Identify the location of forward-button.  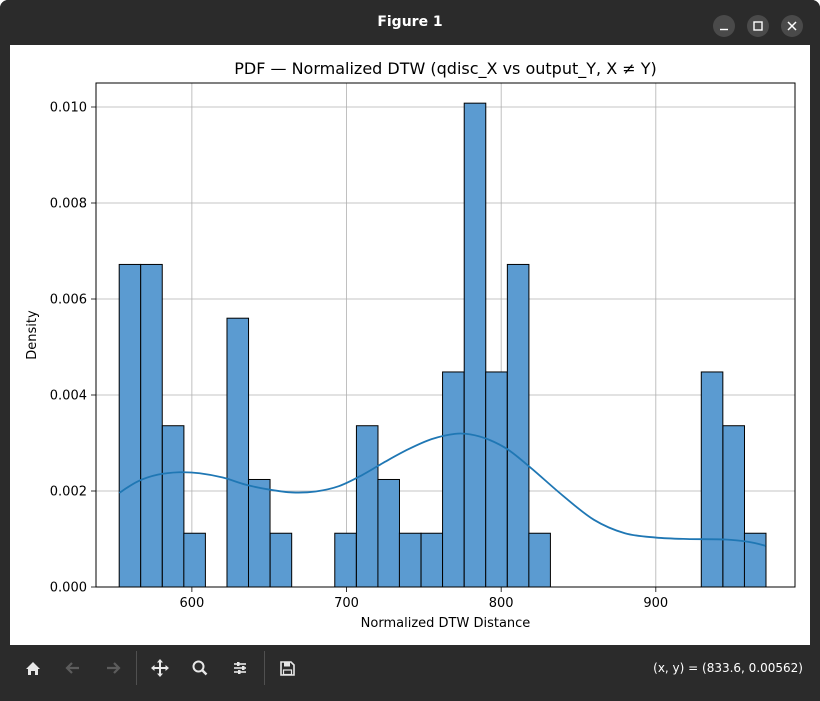
(113, 668).